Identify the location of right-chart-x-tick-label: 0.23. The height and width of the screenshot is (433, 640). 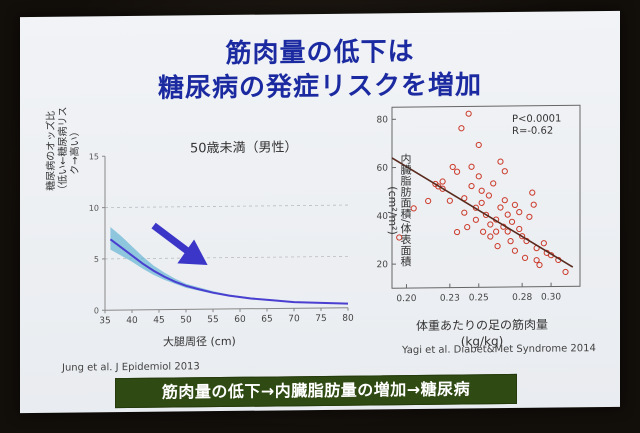
(450, 299).